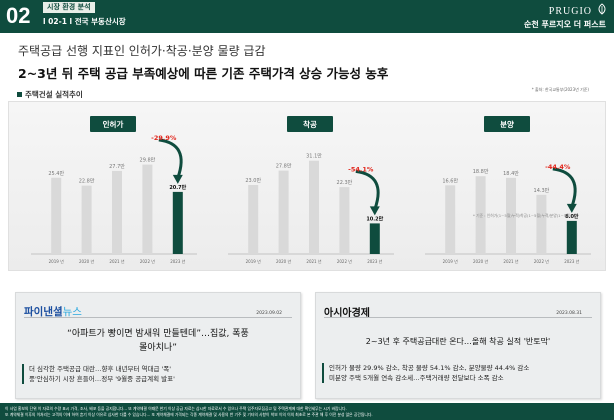 This screenshot has height=420, width=614. I want to click on bar-value-label: 20.7만, so click(177, 187).